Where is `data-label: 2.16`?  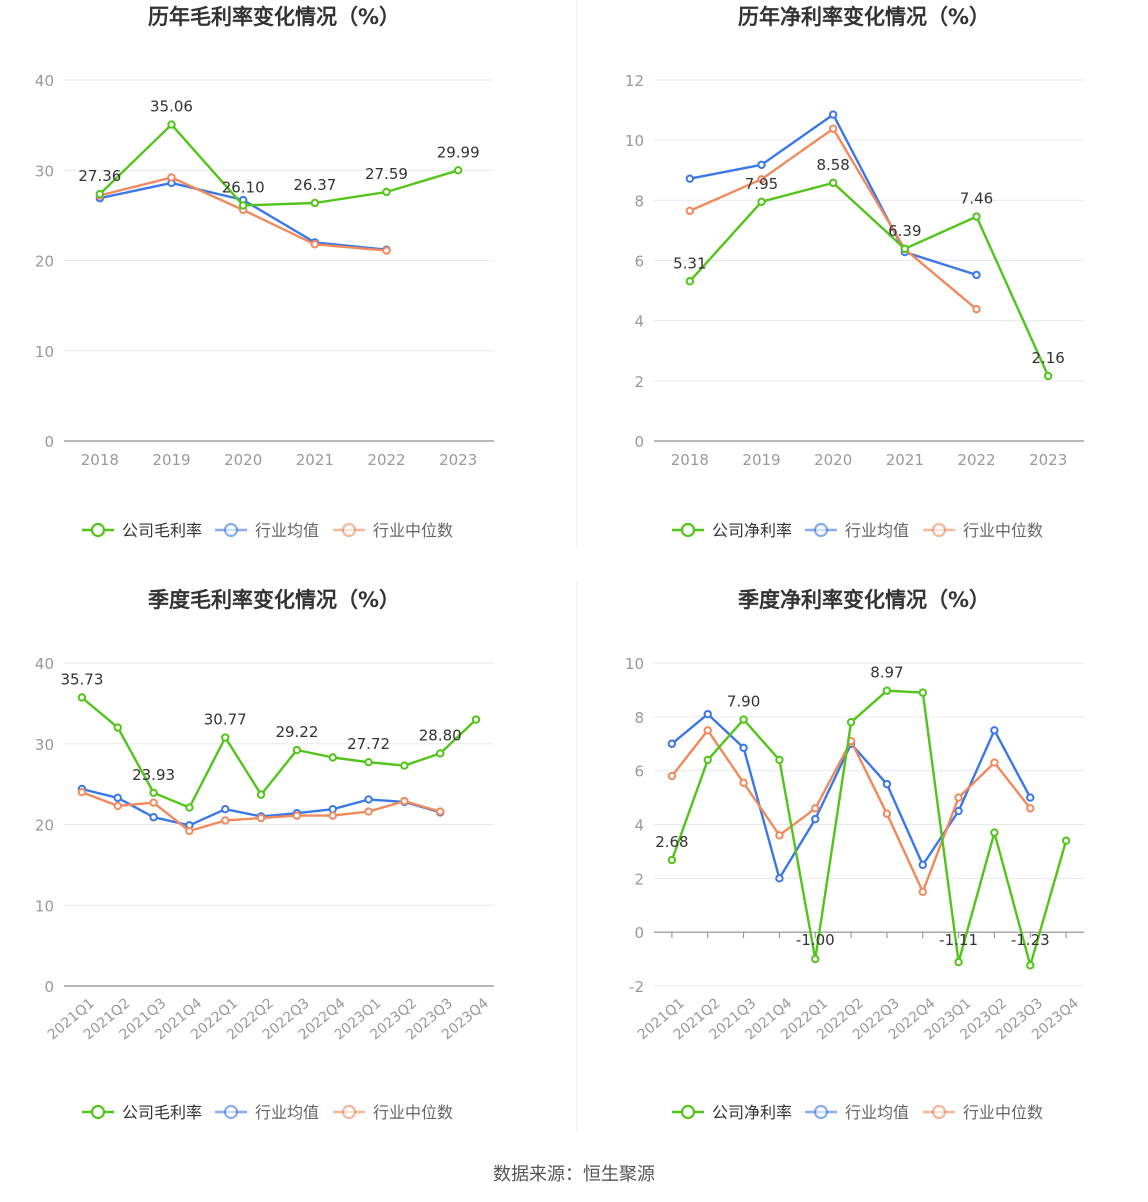
data-label: 2.16 is located at coordinates (1047, 358).